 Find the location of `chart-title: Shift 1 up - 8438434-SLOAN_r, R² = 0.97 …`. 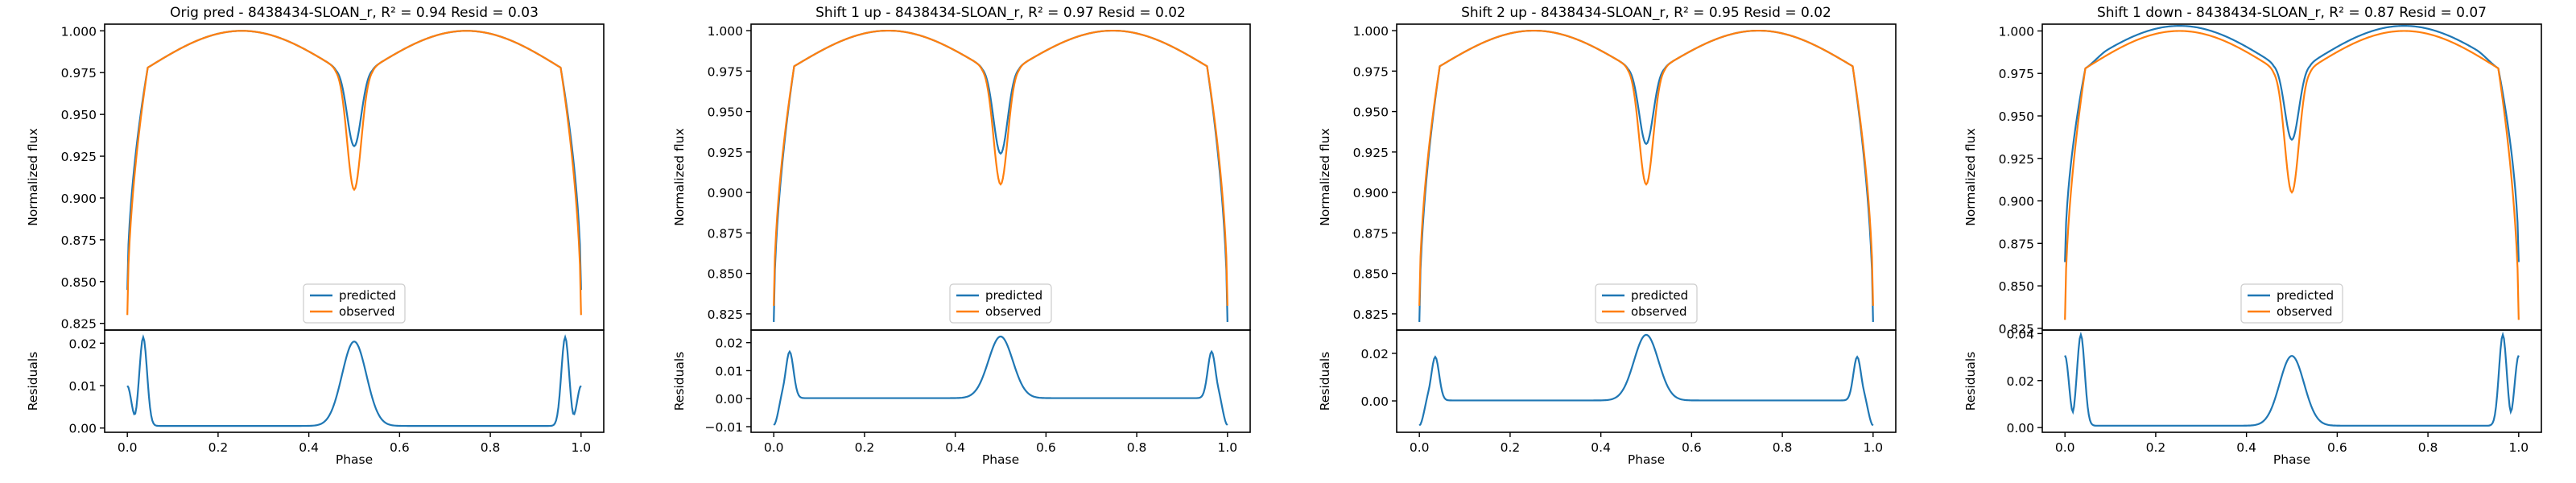

chart-title: Shift 1 up - 8438434-SLOAN_r, R² = 0.97 … is located at coordinates (1000, 13).